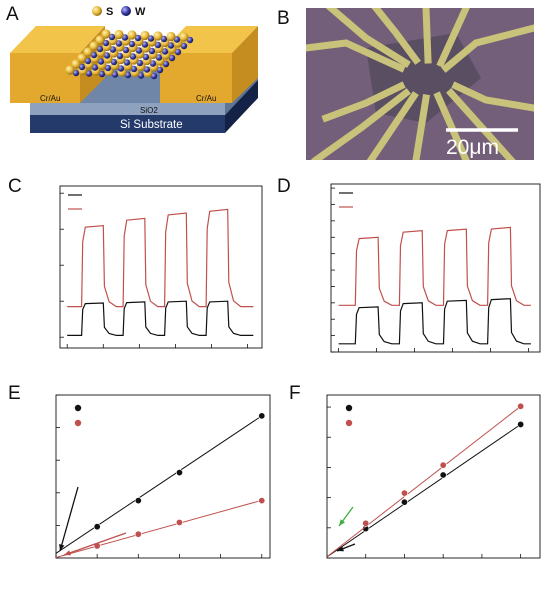 Image resolution: width=550 pixels, height=599 pixels. Describe the element at coordinates (472, 147) in the screenshot. I see `scale-bar-label: 20μm` at that location.